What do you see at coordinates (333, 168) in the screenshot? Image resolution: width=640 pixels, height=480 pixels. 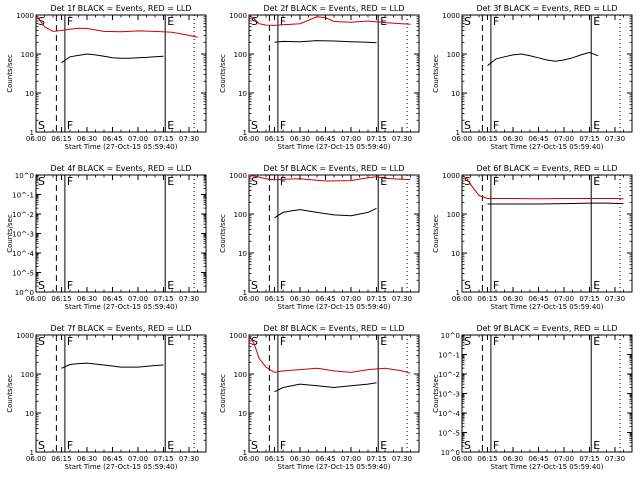 I see `panel-title: Det 5f BLACK = Events, RED = LLD` at bounding box center [333, 168].